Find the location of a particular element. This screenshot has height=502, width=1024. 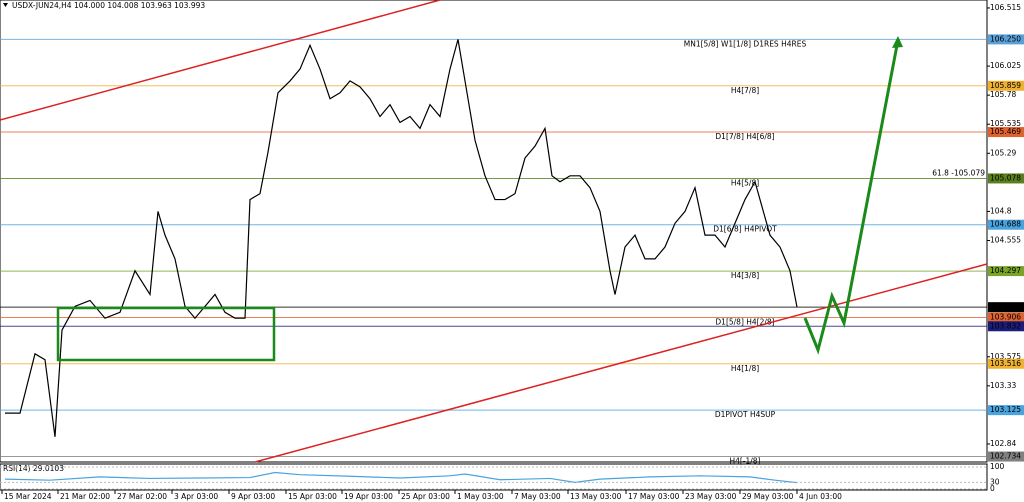

y-tick-label: 103.575 is located at coordinates (1005, 356).